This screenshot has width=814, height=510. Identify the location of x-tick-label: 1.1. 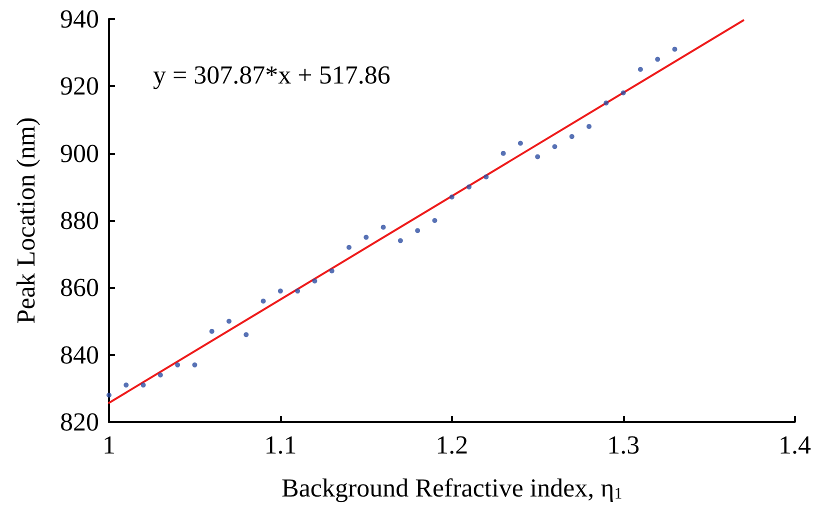
(280, 445).